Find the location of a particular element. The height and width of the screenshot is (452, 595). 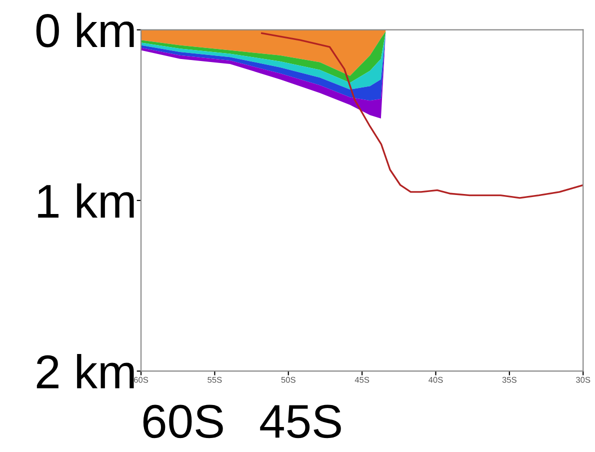

y-tick-label: 0 km is located at coordinates (85, 30).